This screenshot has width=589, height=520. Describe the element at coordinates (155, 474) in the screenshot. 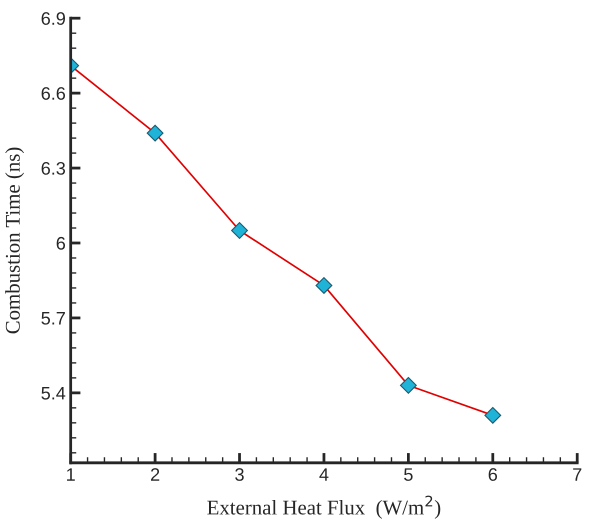

I see `x-tick-label: 2` at that location.